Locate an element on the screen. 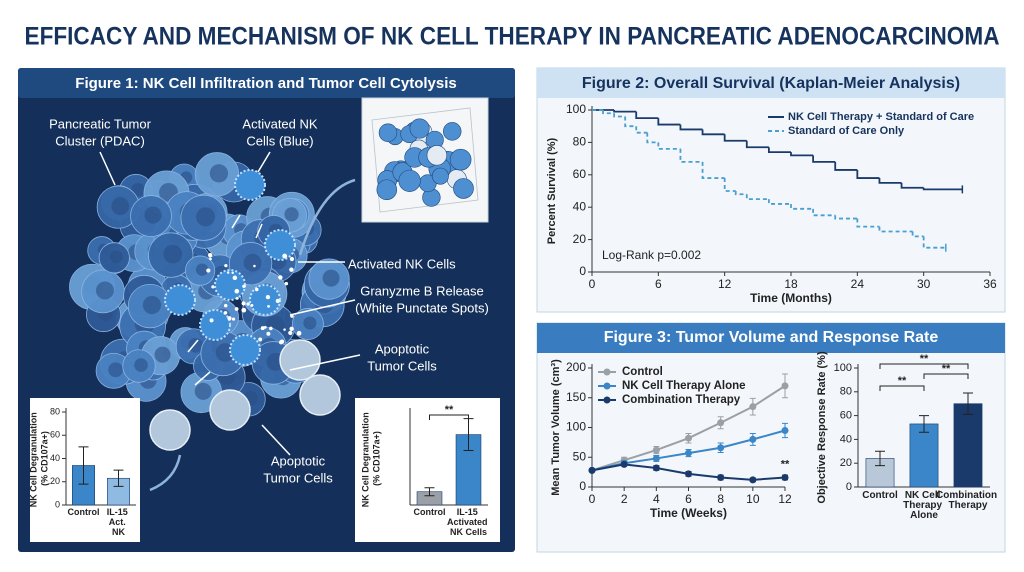 This screenshot has height=572, width=1024. figure3-header is located at coordinates (771, 338).